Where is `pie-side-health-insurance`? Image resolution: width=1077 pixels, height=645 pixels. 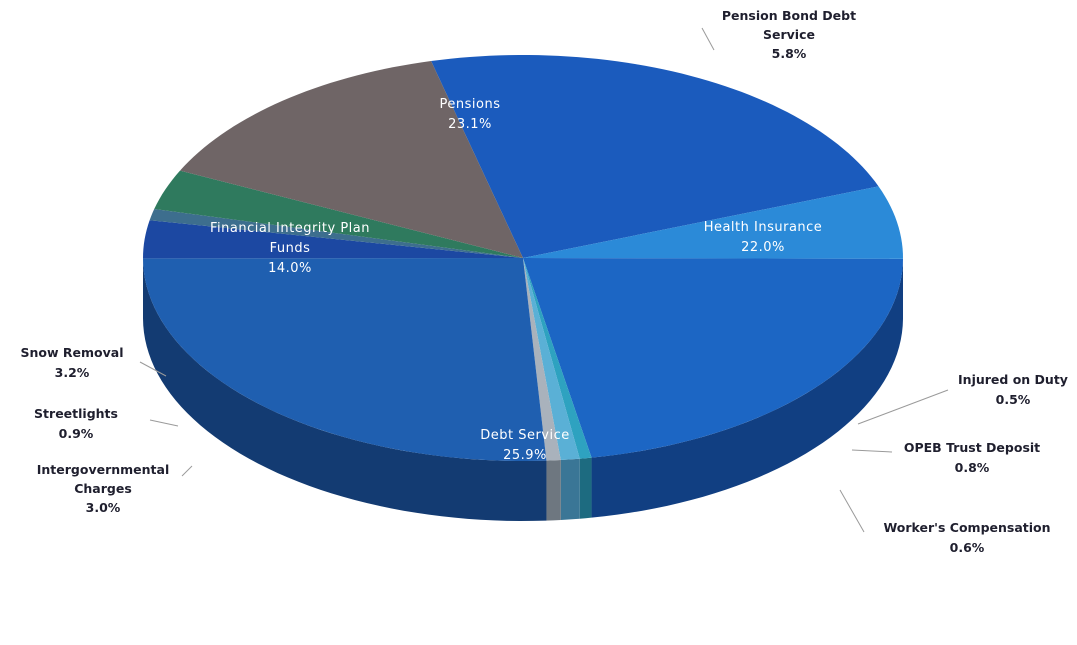 pie-side-health-insurance is located at coordinates (747, 388).